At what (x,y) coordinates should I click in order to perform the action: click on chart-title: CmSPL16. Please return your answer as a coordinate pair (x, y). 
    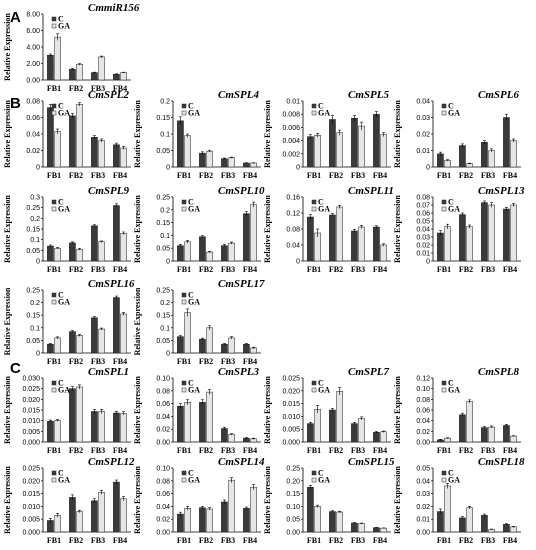
    Looking at the image, I should click on (111, 284).